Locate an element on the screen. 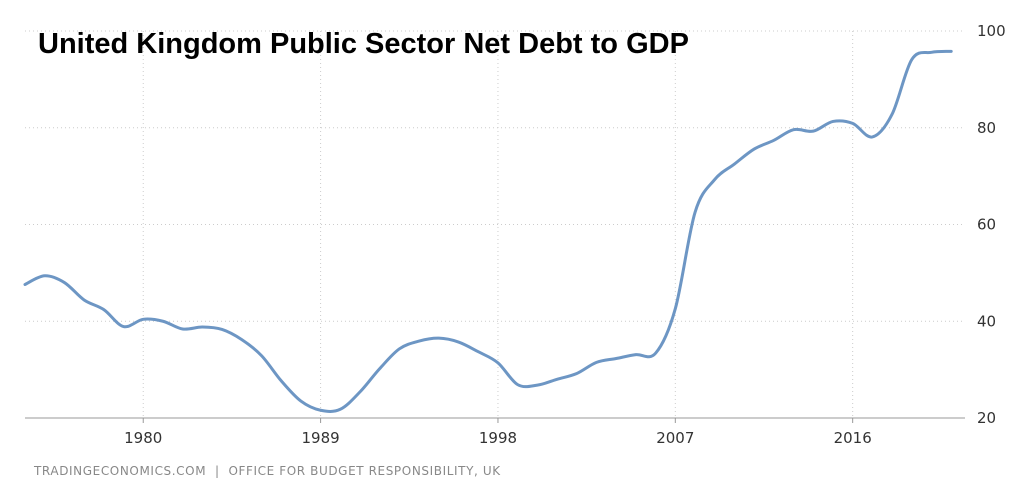 Image resolution: width=1024 pixels, height=492 pixels. y-tick-label: 60 is located at coordinates (986, 225).